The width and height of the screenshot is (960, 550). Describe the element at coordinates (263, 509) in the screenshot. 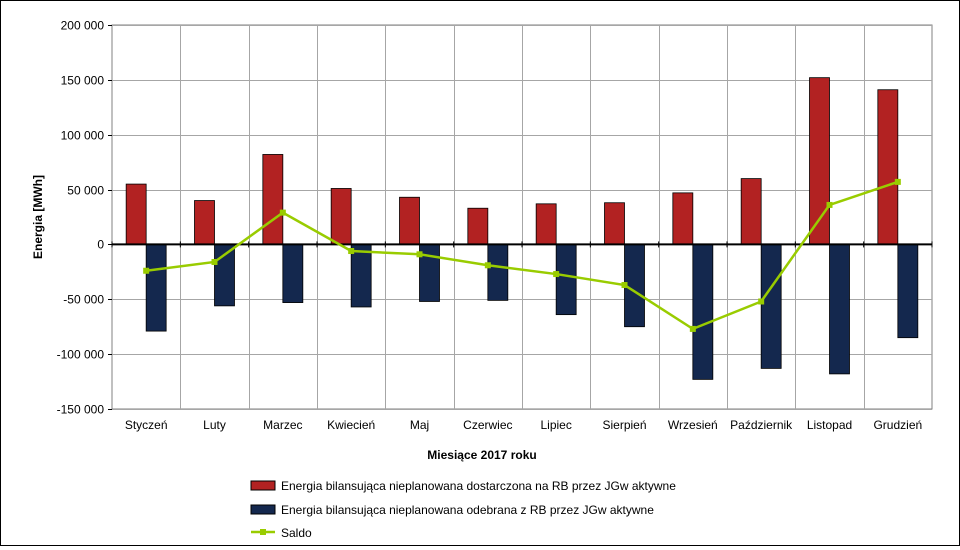

I see `legend-swatch-odebrana` at that location.